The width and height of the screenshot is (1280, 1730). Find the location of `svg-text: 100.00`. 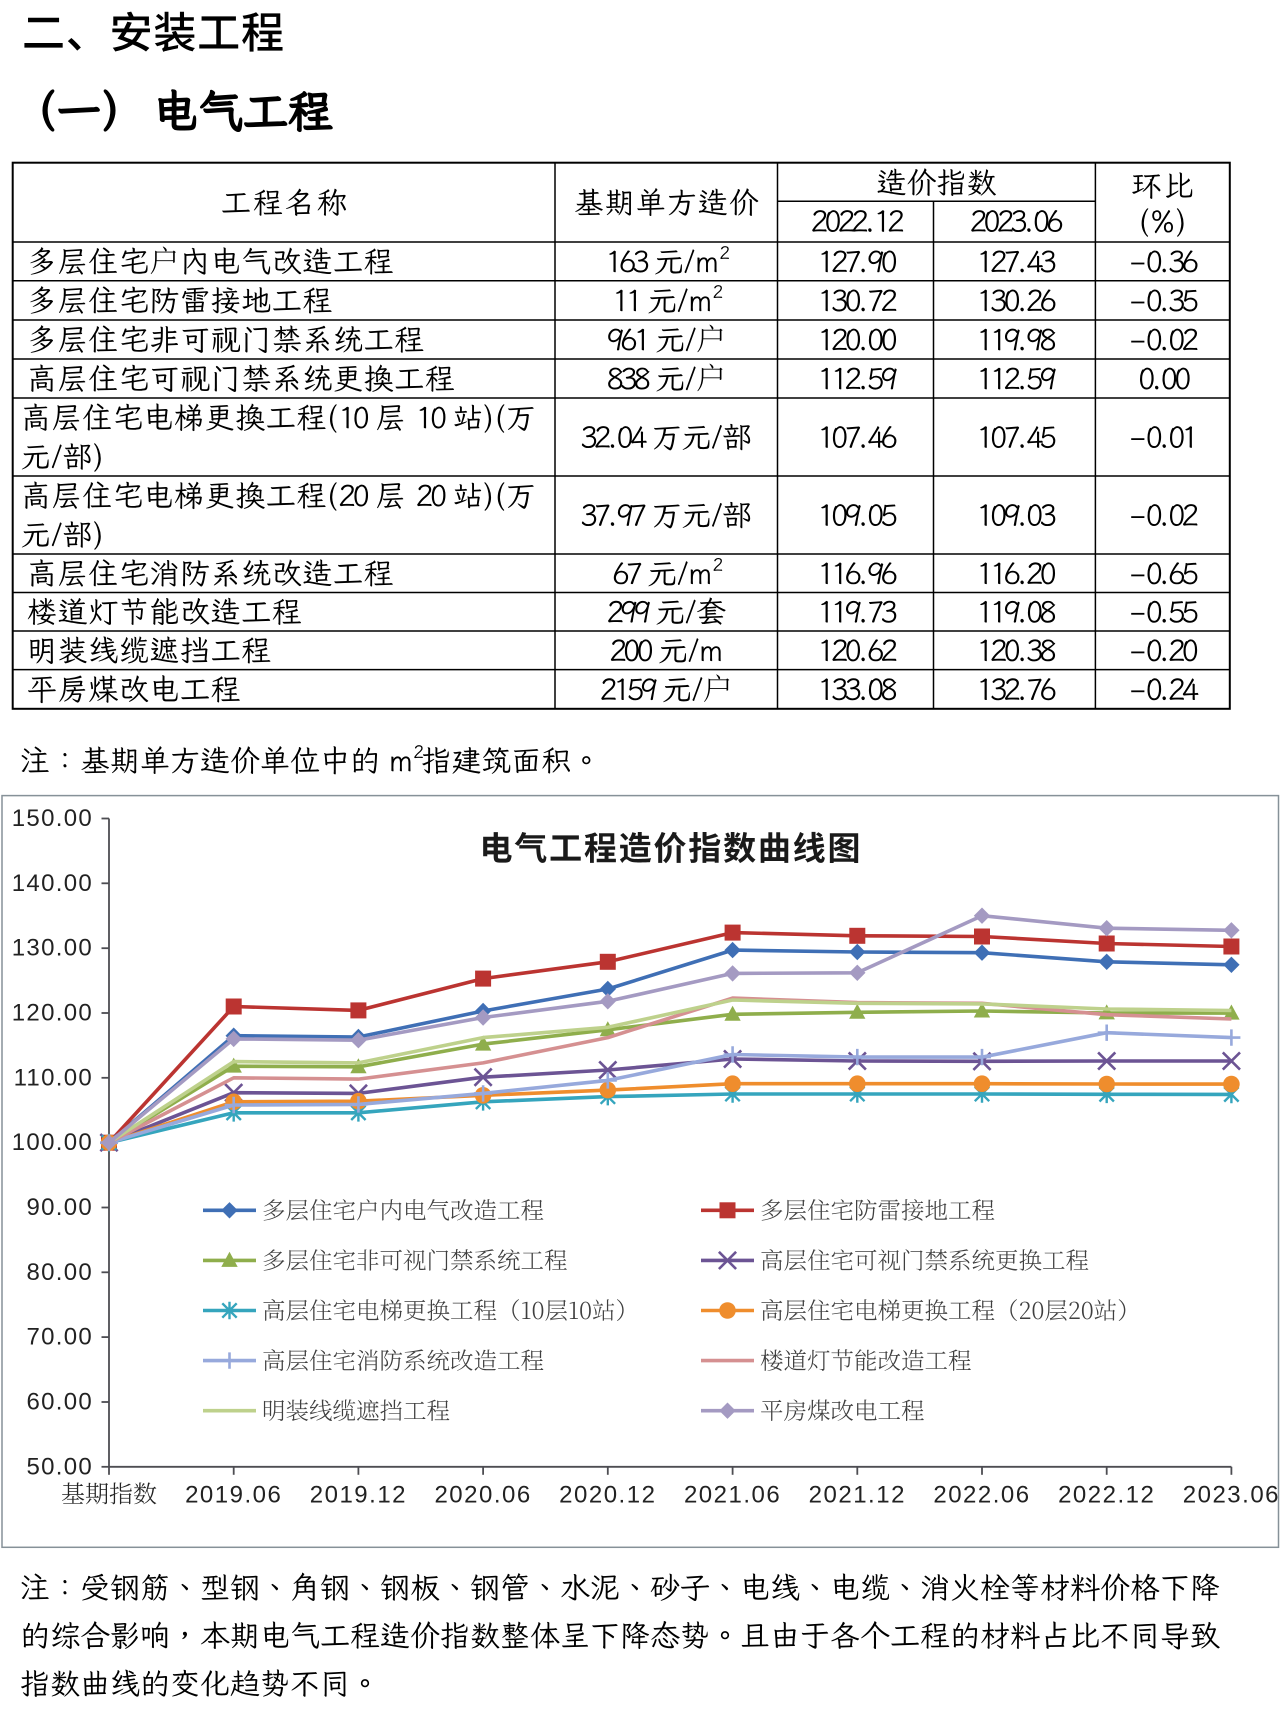

svg-text: 100.00 is located at coordinates (52, 1142).